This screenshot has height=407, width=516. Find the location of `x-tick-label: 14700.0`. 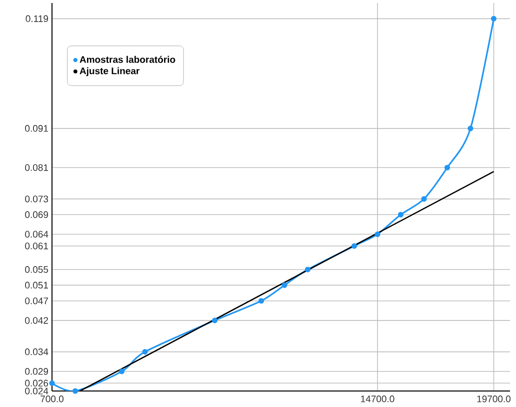

x-tick-label: 14700.0 is located at coordinates (377, 399).